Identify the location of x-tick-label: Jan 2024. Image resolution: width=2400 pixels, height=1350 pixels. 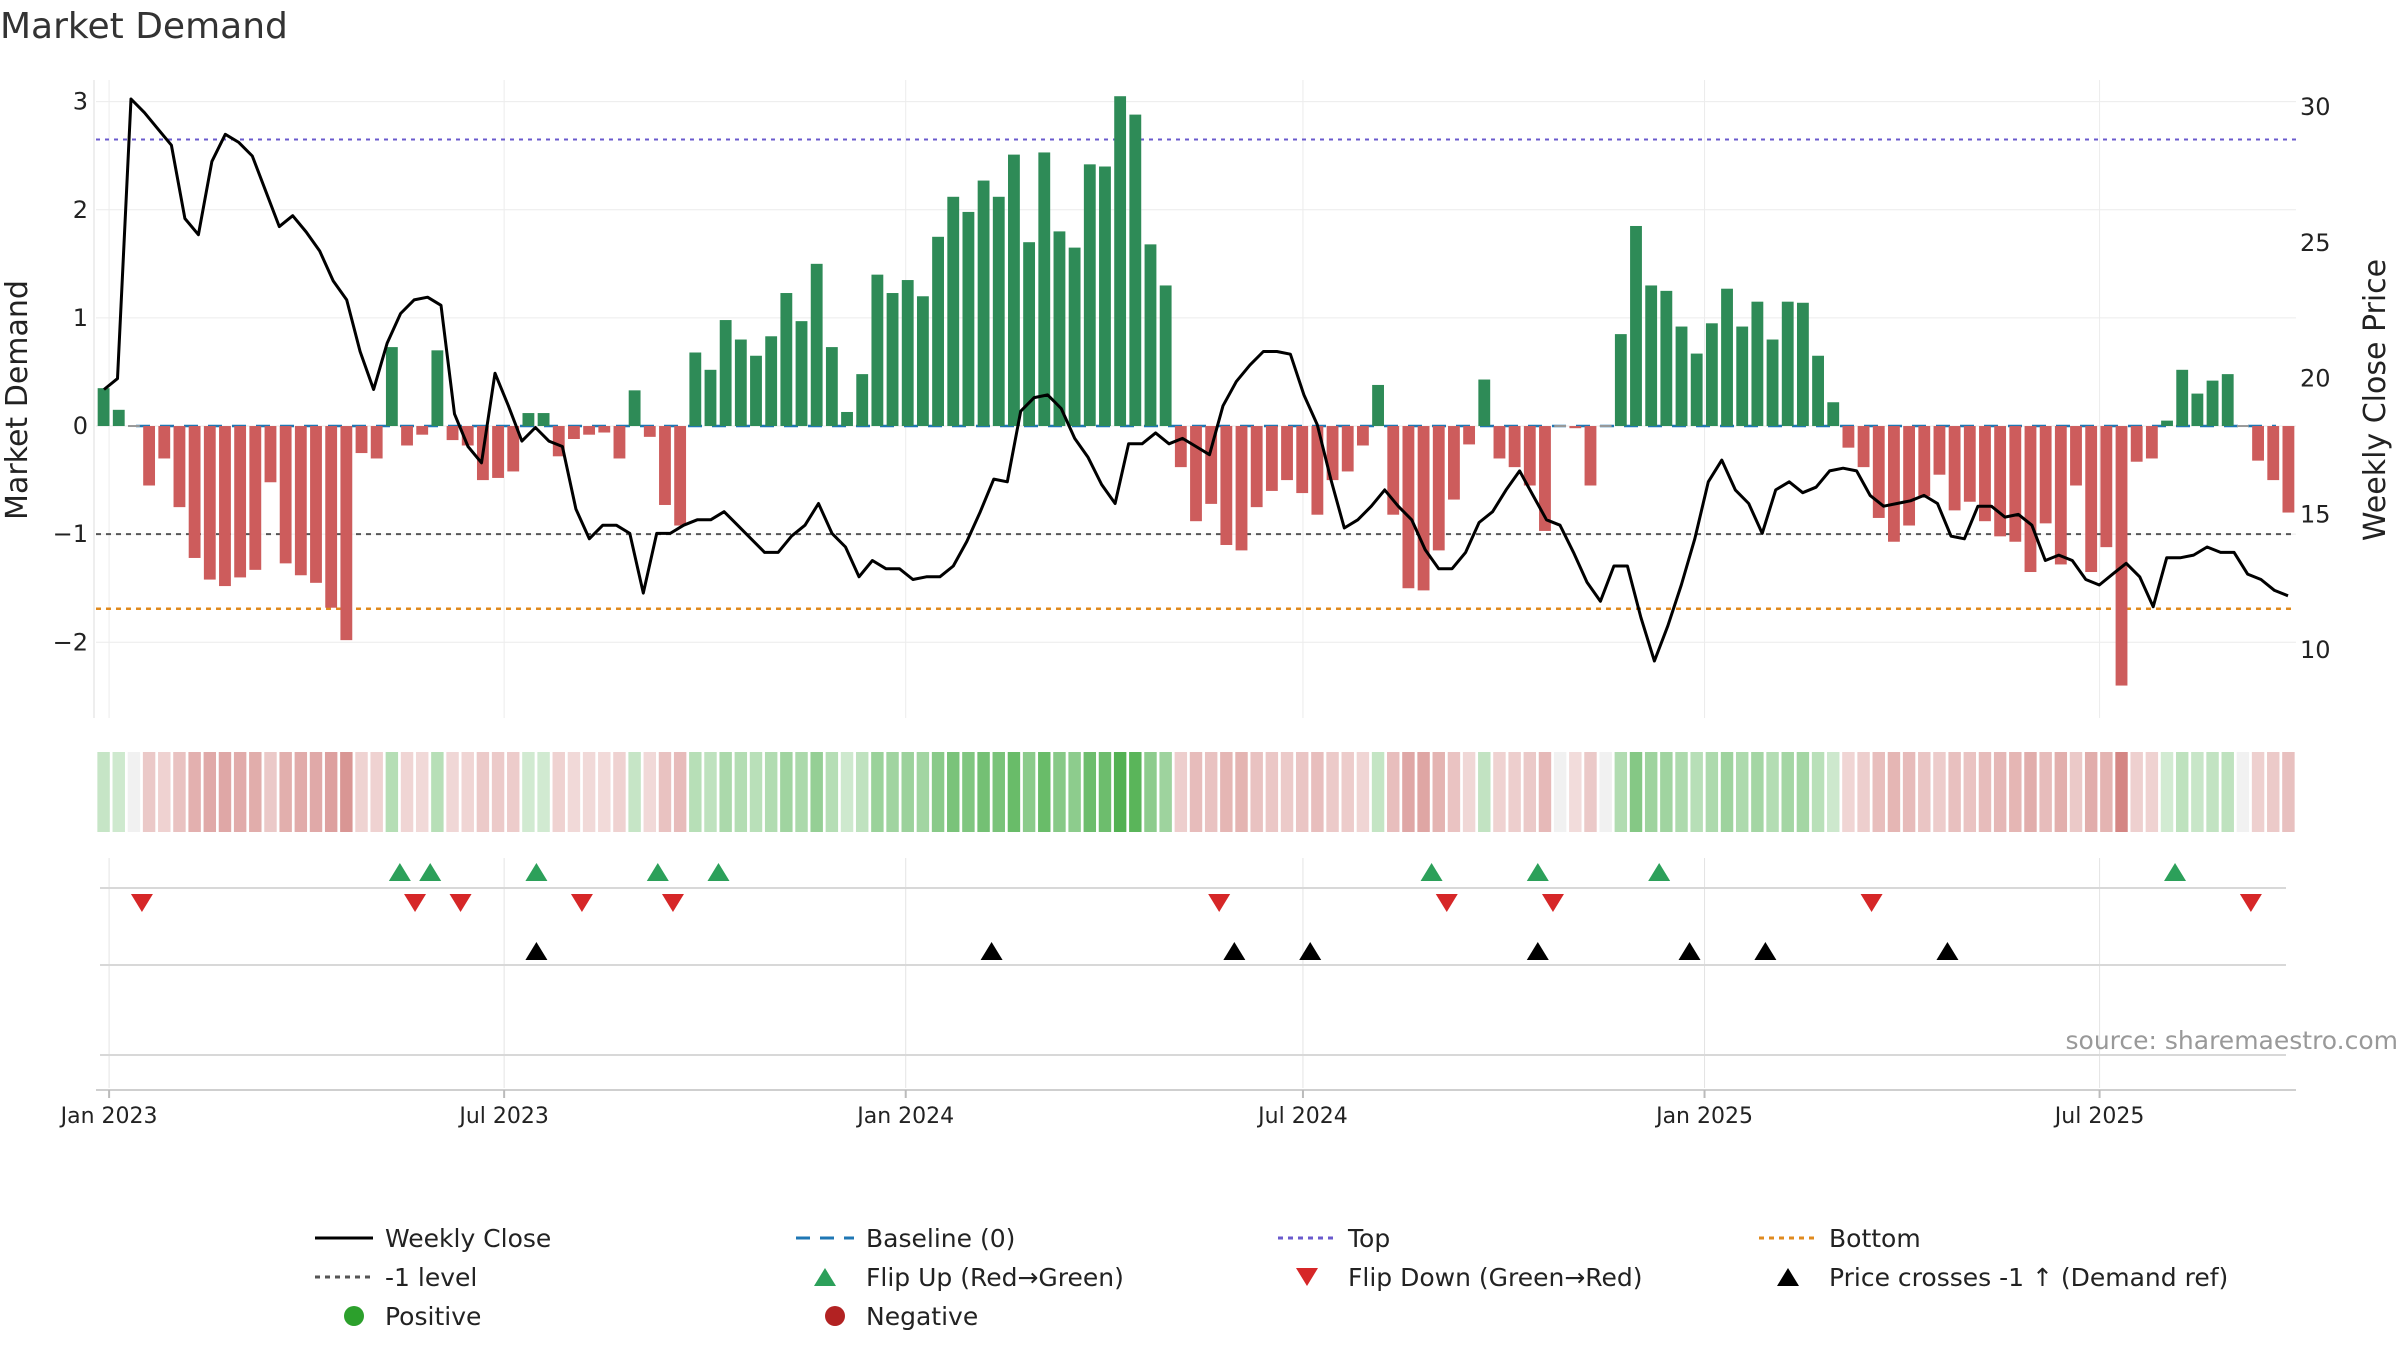
(904, 1116).